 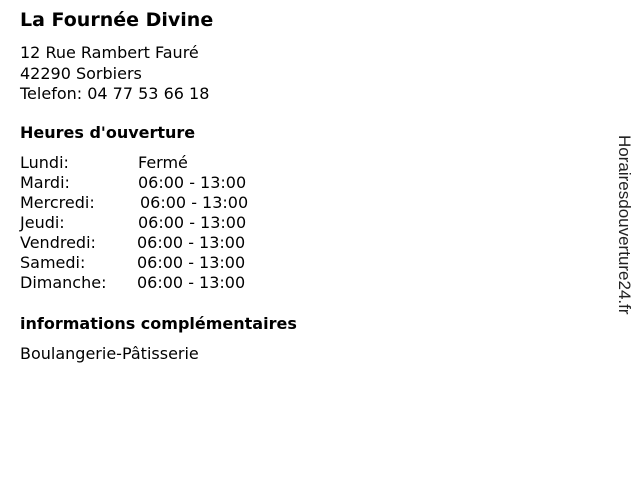 What do you see at coordinates (115, 93) in the screenshot?
I see `phone: Telefon: 04 77 53 66 18` at bounding box center [115, 93].